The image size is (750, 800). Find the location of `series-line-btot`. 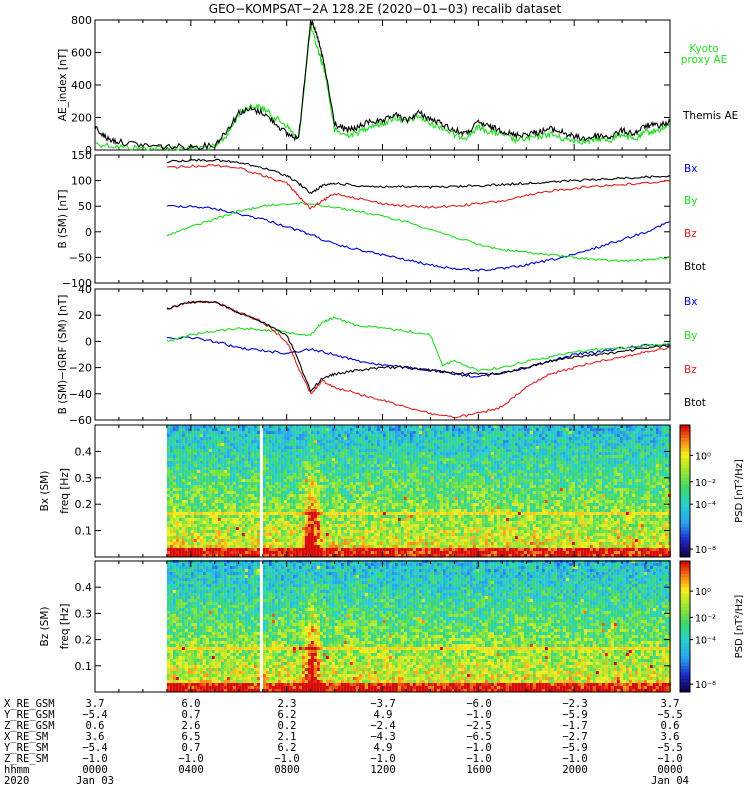

series-line-btot is located at coordinates (418, 346).